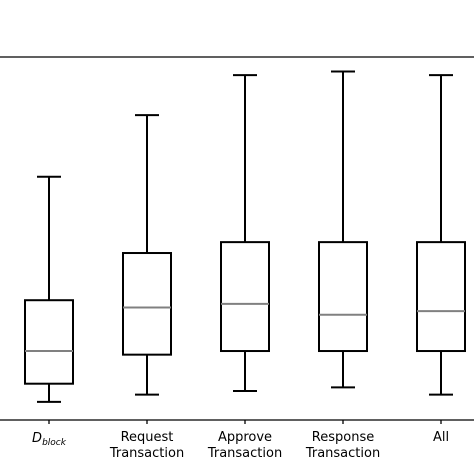 Image resolution: width=474 pixels, height=474 pixels. Describe the element at coordinates (147, 437) in the screenshot. I see `x-tick-label: Request` at that location.